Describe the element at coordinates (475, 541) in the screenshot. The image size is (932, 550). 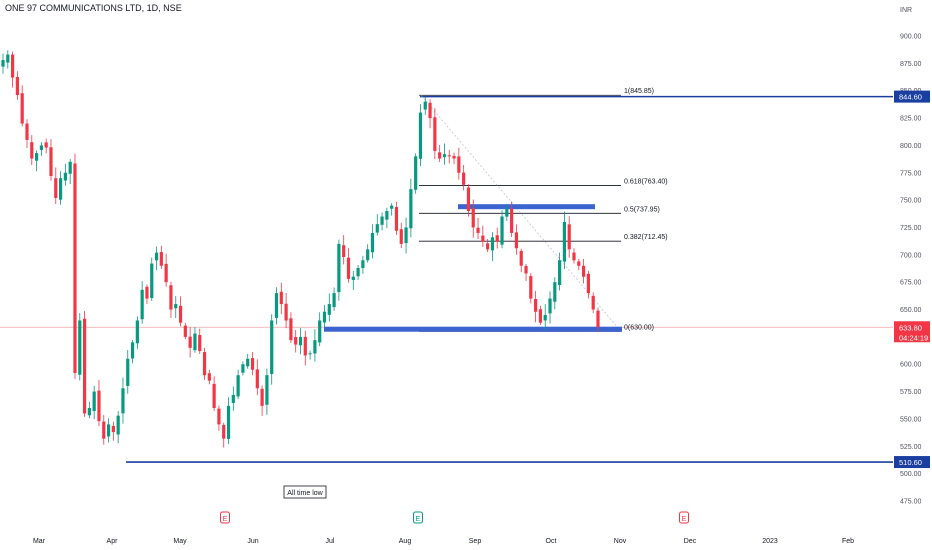
I see `x-tick-label: Sep` at that location.